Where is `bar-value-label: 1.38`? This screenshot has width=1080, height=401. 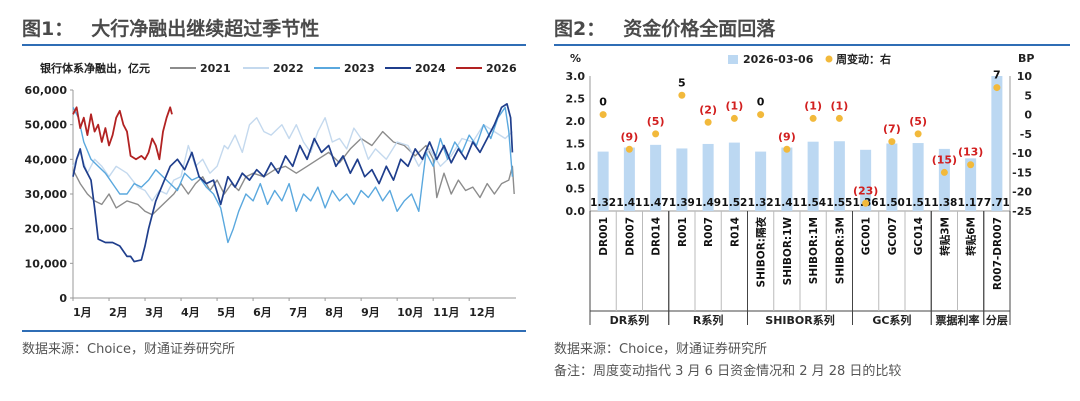
bar-value-label: 1.38 is located at coordinates (944, 203).